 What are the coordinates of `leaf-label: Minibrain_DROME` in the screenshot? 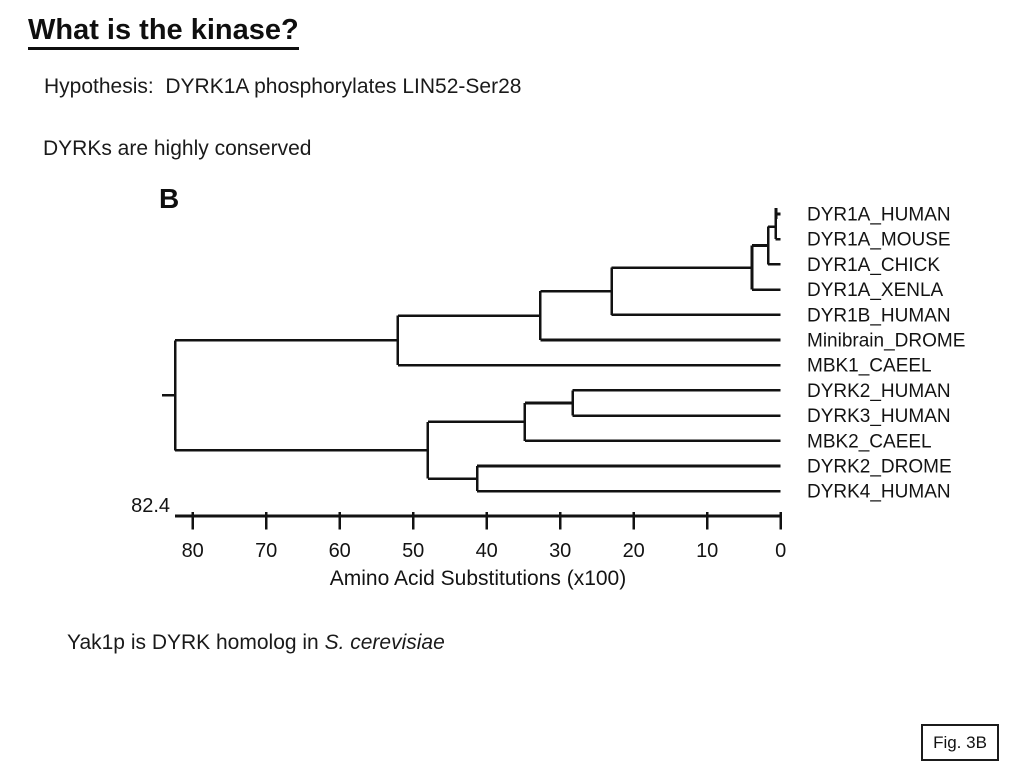 It's located at (886, 341).